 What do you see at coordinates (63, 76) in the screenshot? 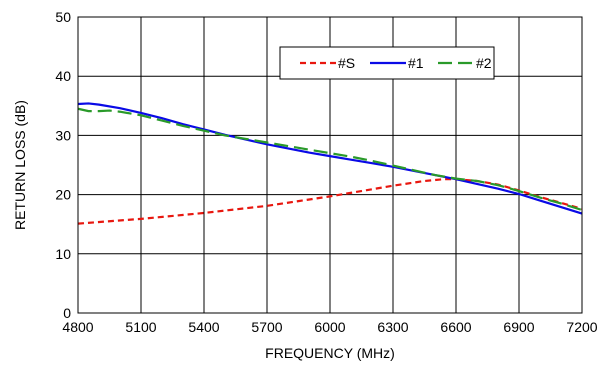
I see `y-tick-label: 40` at bounding box center [63, 76].